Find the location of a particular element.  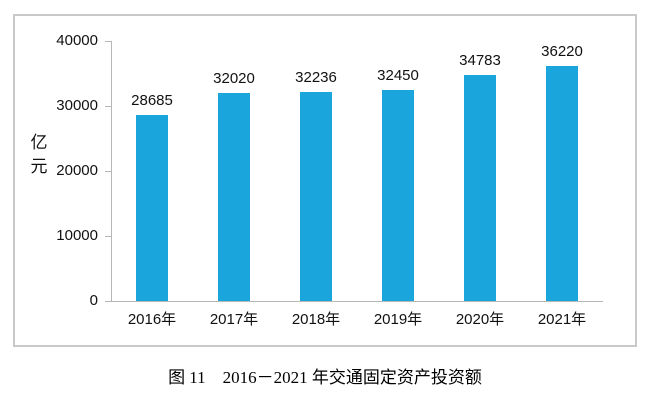

x-axis-line is located at coordinates (357, 301).